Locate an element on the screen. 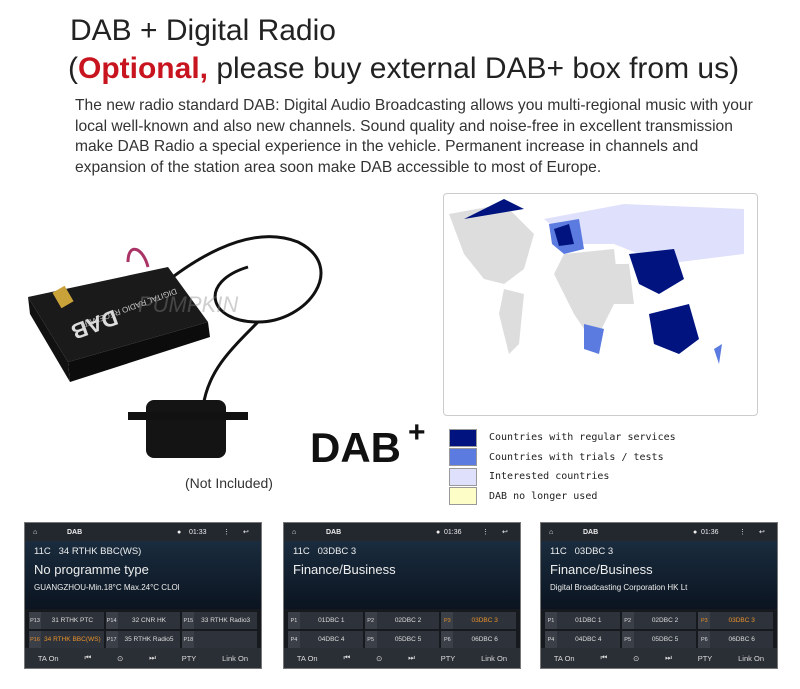 Image resolution: width=800 pixels, height=689 pixels. preset-label: 04DBC 4 is located at coordinates (588, 639).